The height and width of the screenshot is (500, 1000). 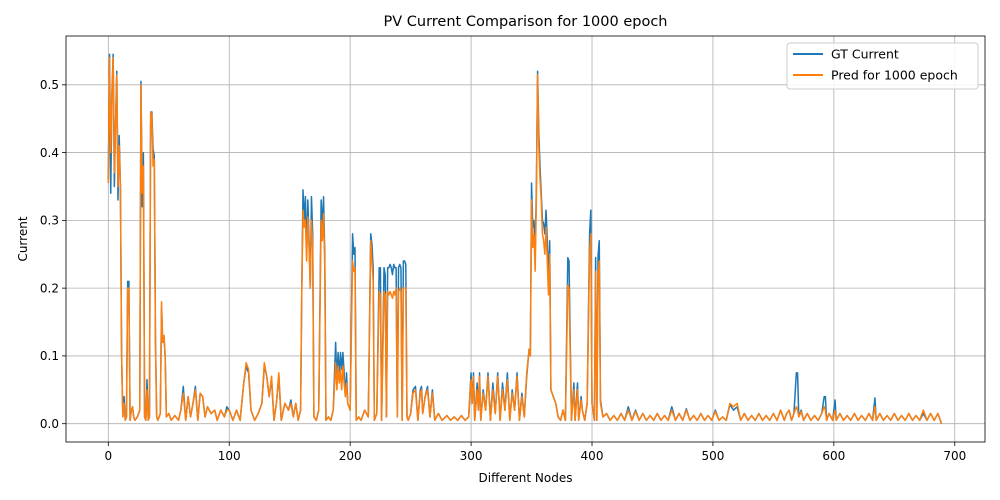 I want to click on x-tick-label: 500, so click(x=712, y=456).